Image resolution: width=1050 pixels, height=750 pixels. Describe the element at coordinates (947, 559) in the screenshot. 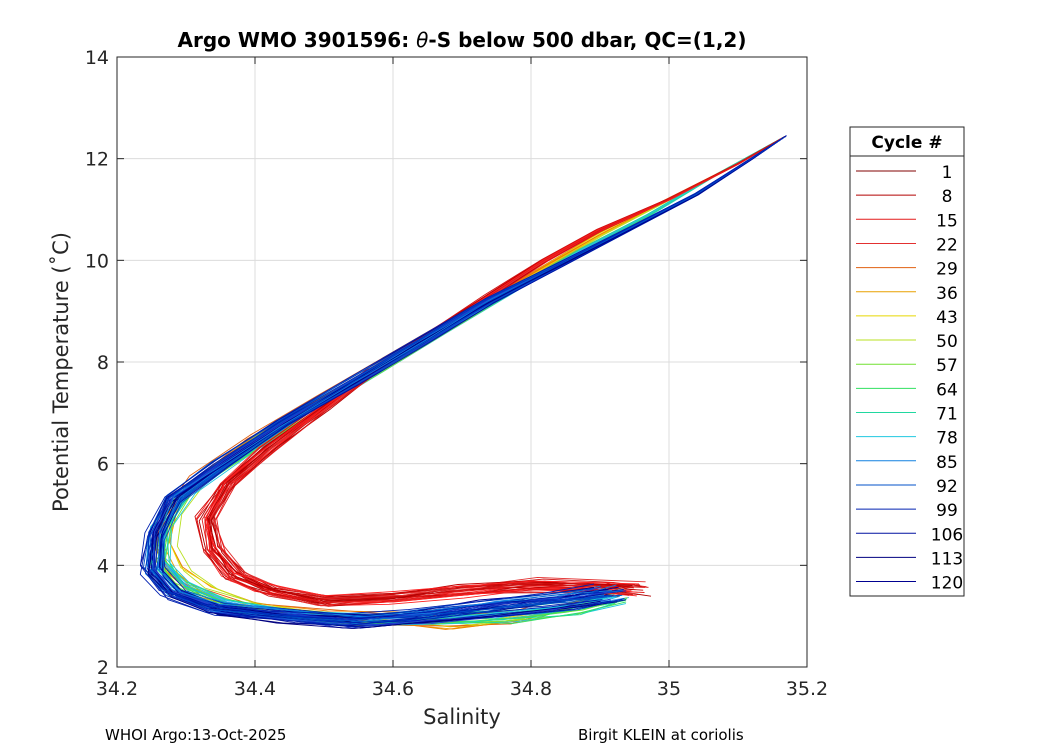

I see `legend-label: 113` at that location.